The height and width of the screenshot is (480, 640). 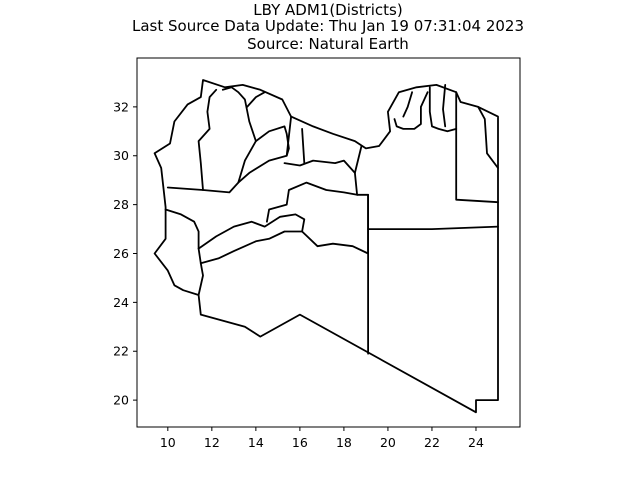 I want to click on y-tick-label: 26, so click(x=121, y=253).